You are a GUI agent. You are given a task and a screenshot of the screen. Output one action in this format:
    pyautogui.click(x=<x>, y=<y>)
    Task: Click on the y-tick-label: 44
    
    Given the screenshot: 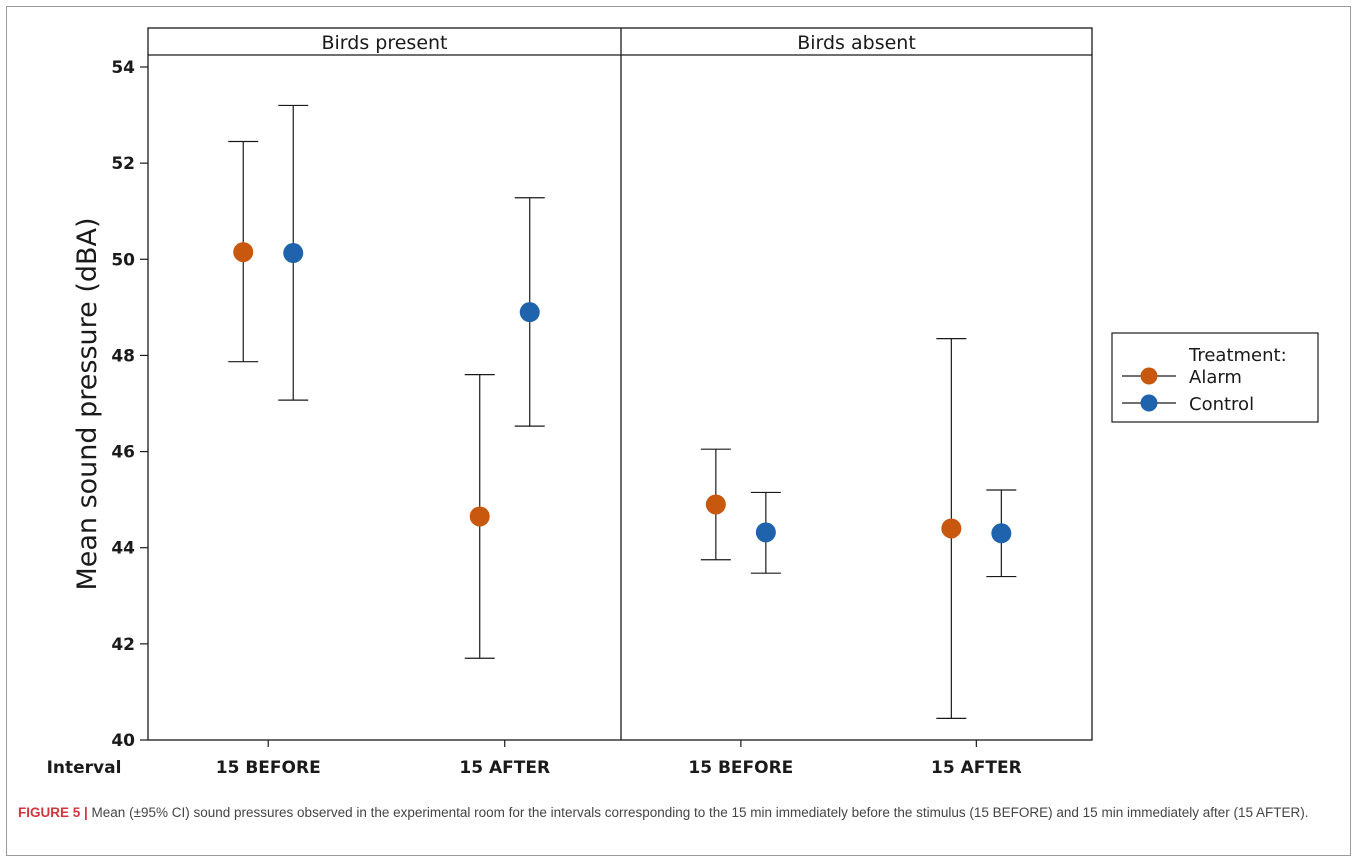 What is the action you would take?
    pyautogui.click(x=123, y=549)
    